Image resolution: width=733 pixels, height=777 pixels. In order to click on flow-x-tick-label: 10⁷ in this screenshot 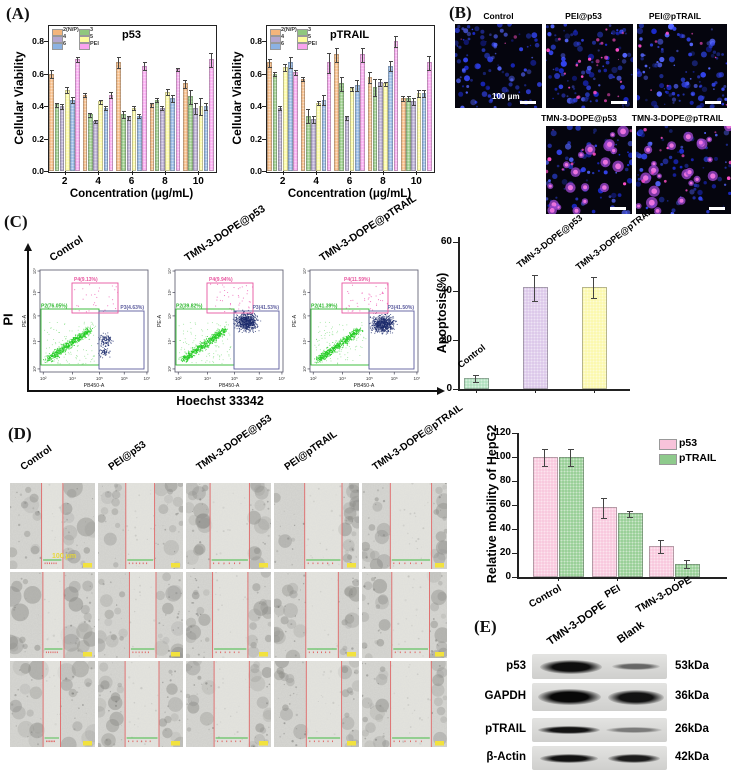, I will do `click(417, 378)`.